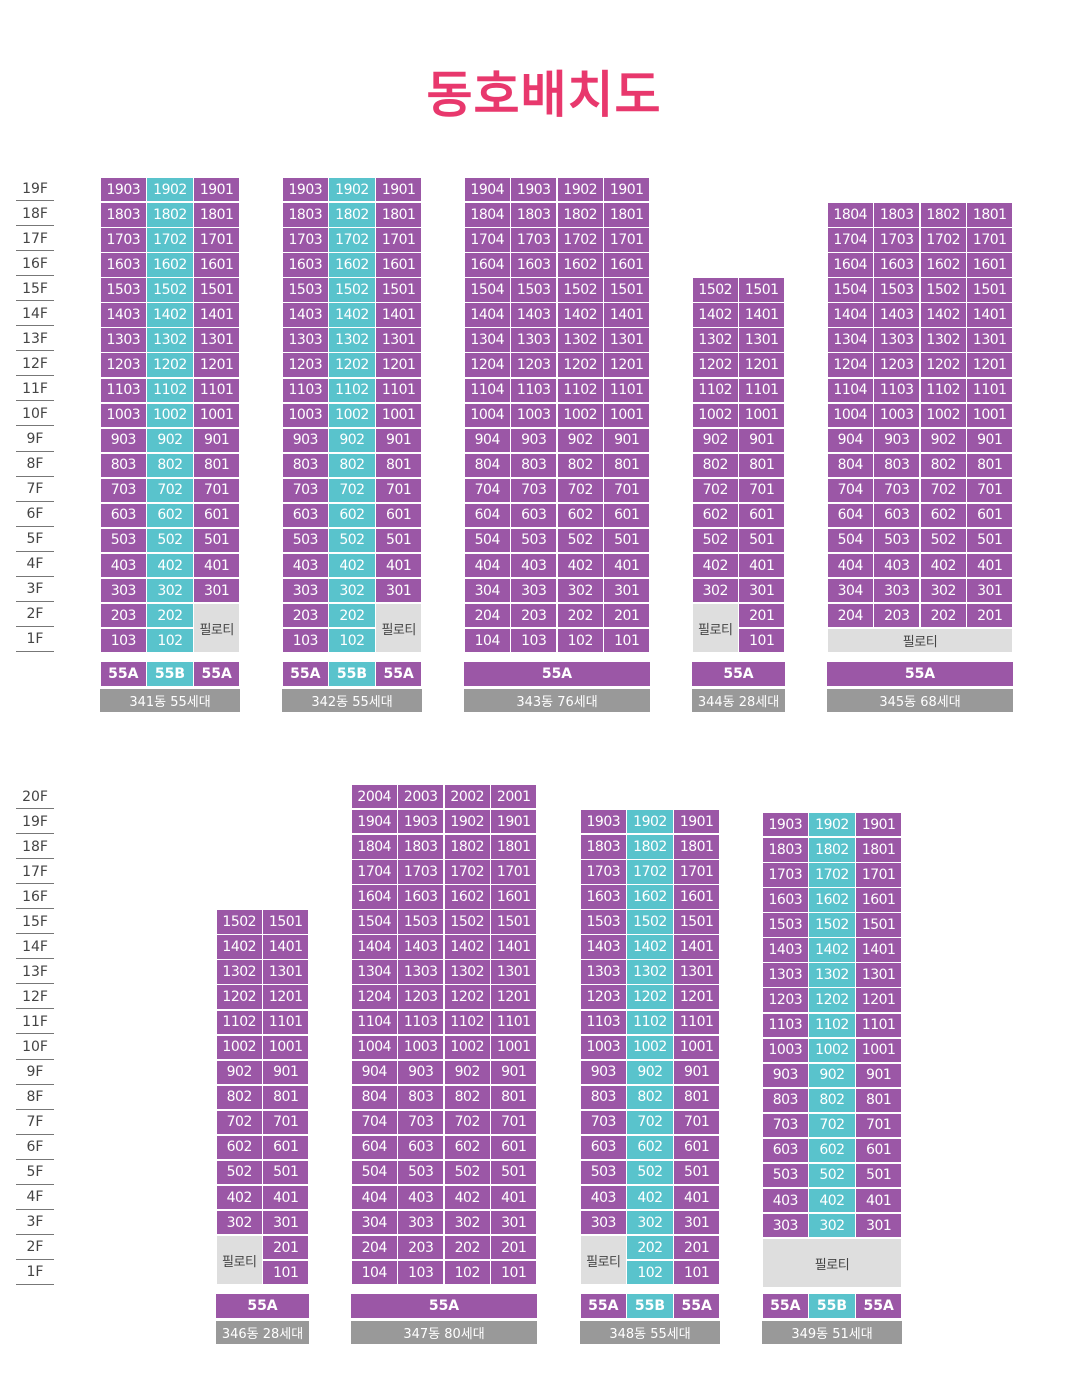  What do you see at coordinates (399, 565) in the screenshot?
I see `unit-cell: 401` at bounding box center [399, 565].